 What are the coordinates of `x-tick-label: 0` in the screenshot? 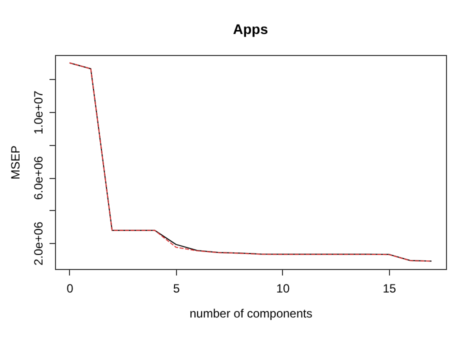 It's located at (70, 289).